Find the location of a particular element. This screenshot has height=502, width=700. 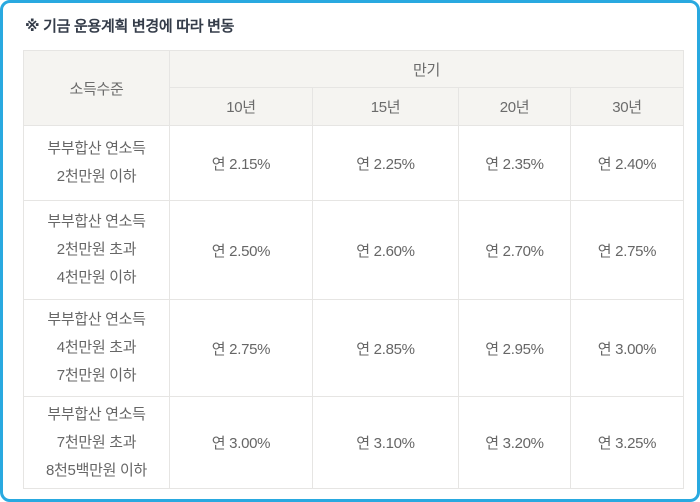

col-header-term-30y: 30년 is located at coordinates (627, 106).